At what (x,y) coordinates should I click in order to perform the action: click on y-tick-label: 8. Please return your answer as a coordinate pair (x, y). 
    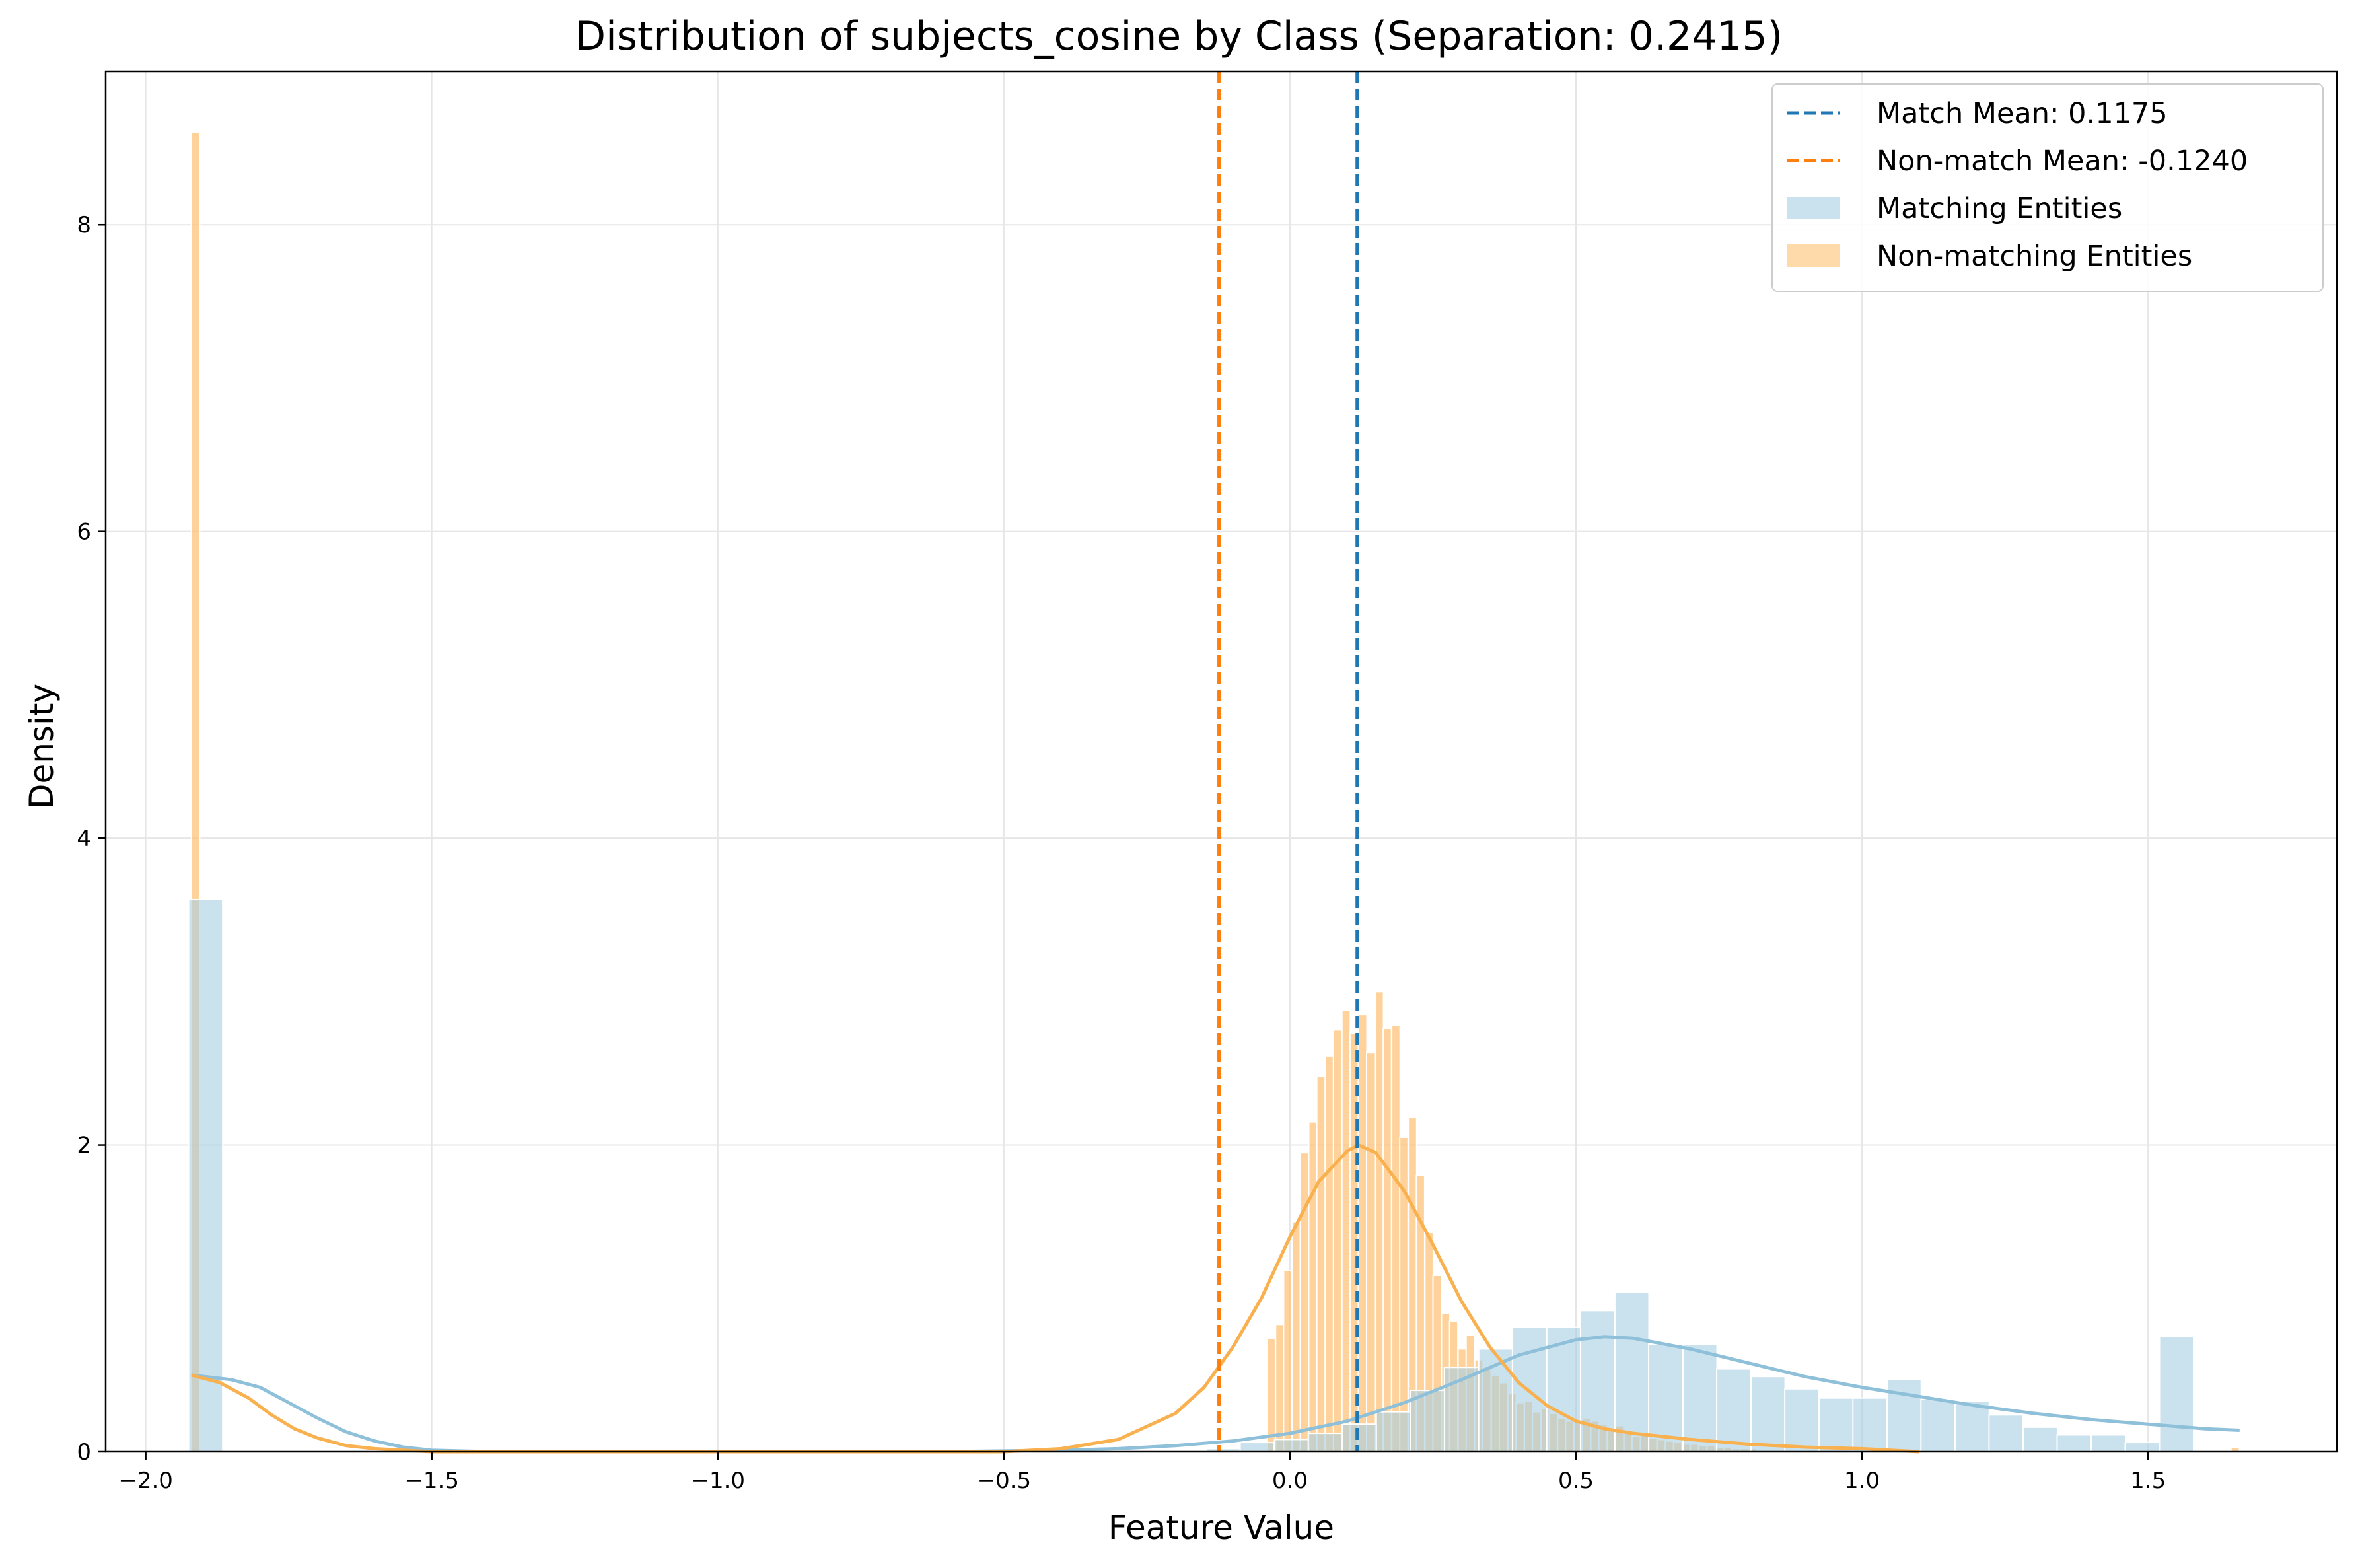
    Looking at the image, I should click on (84, 225).